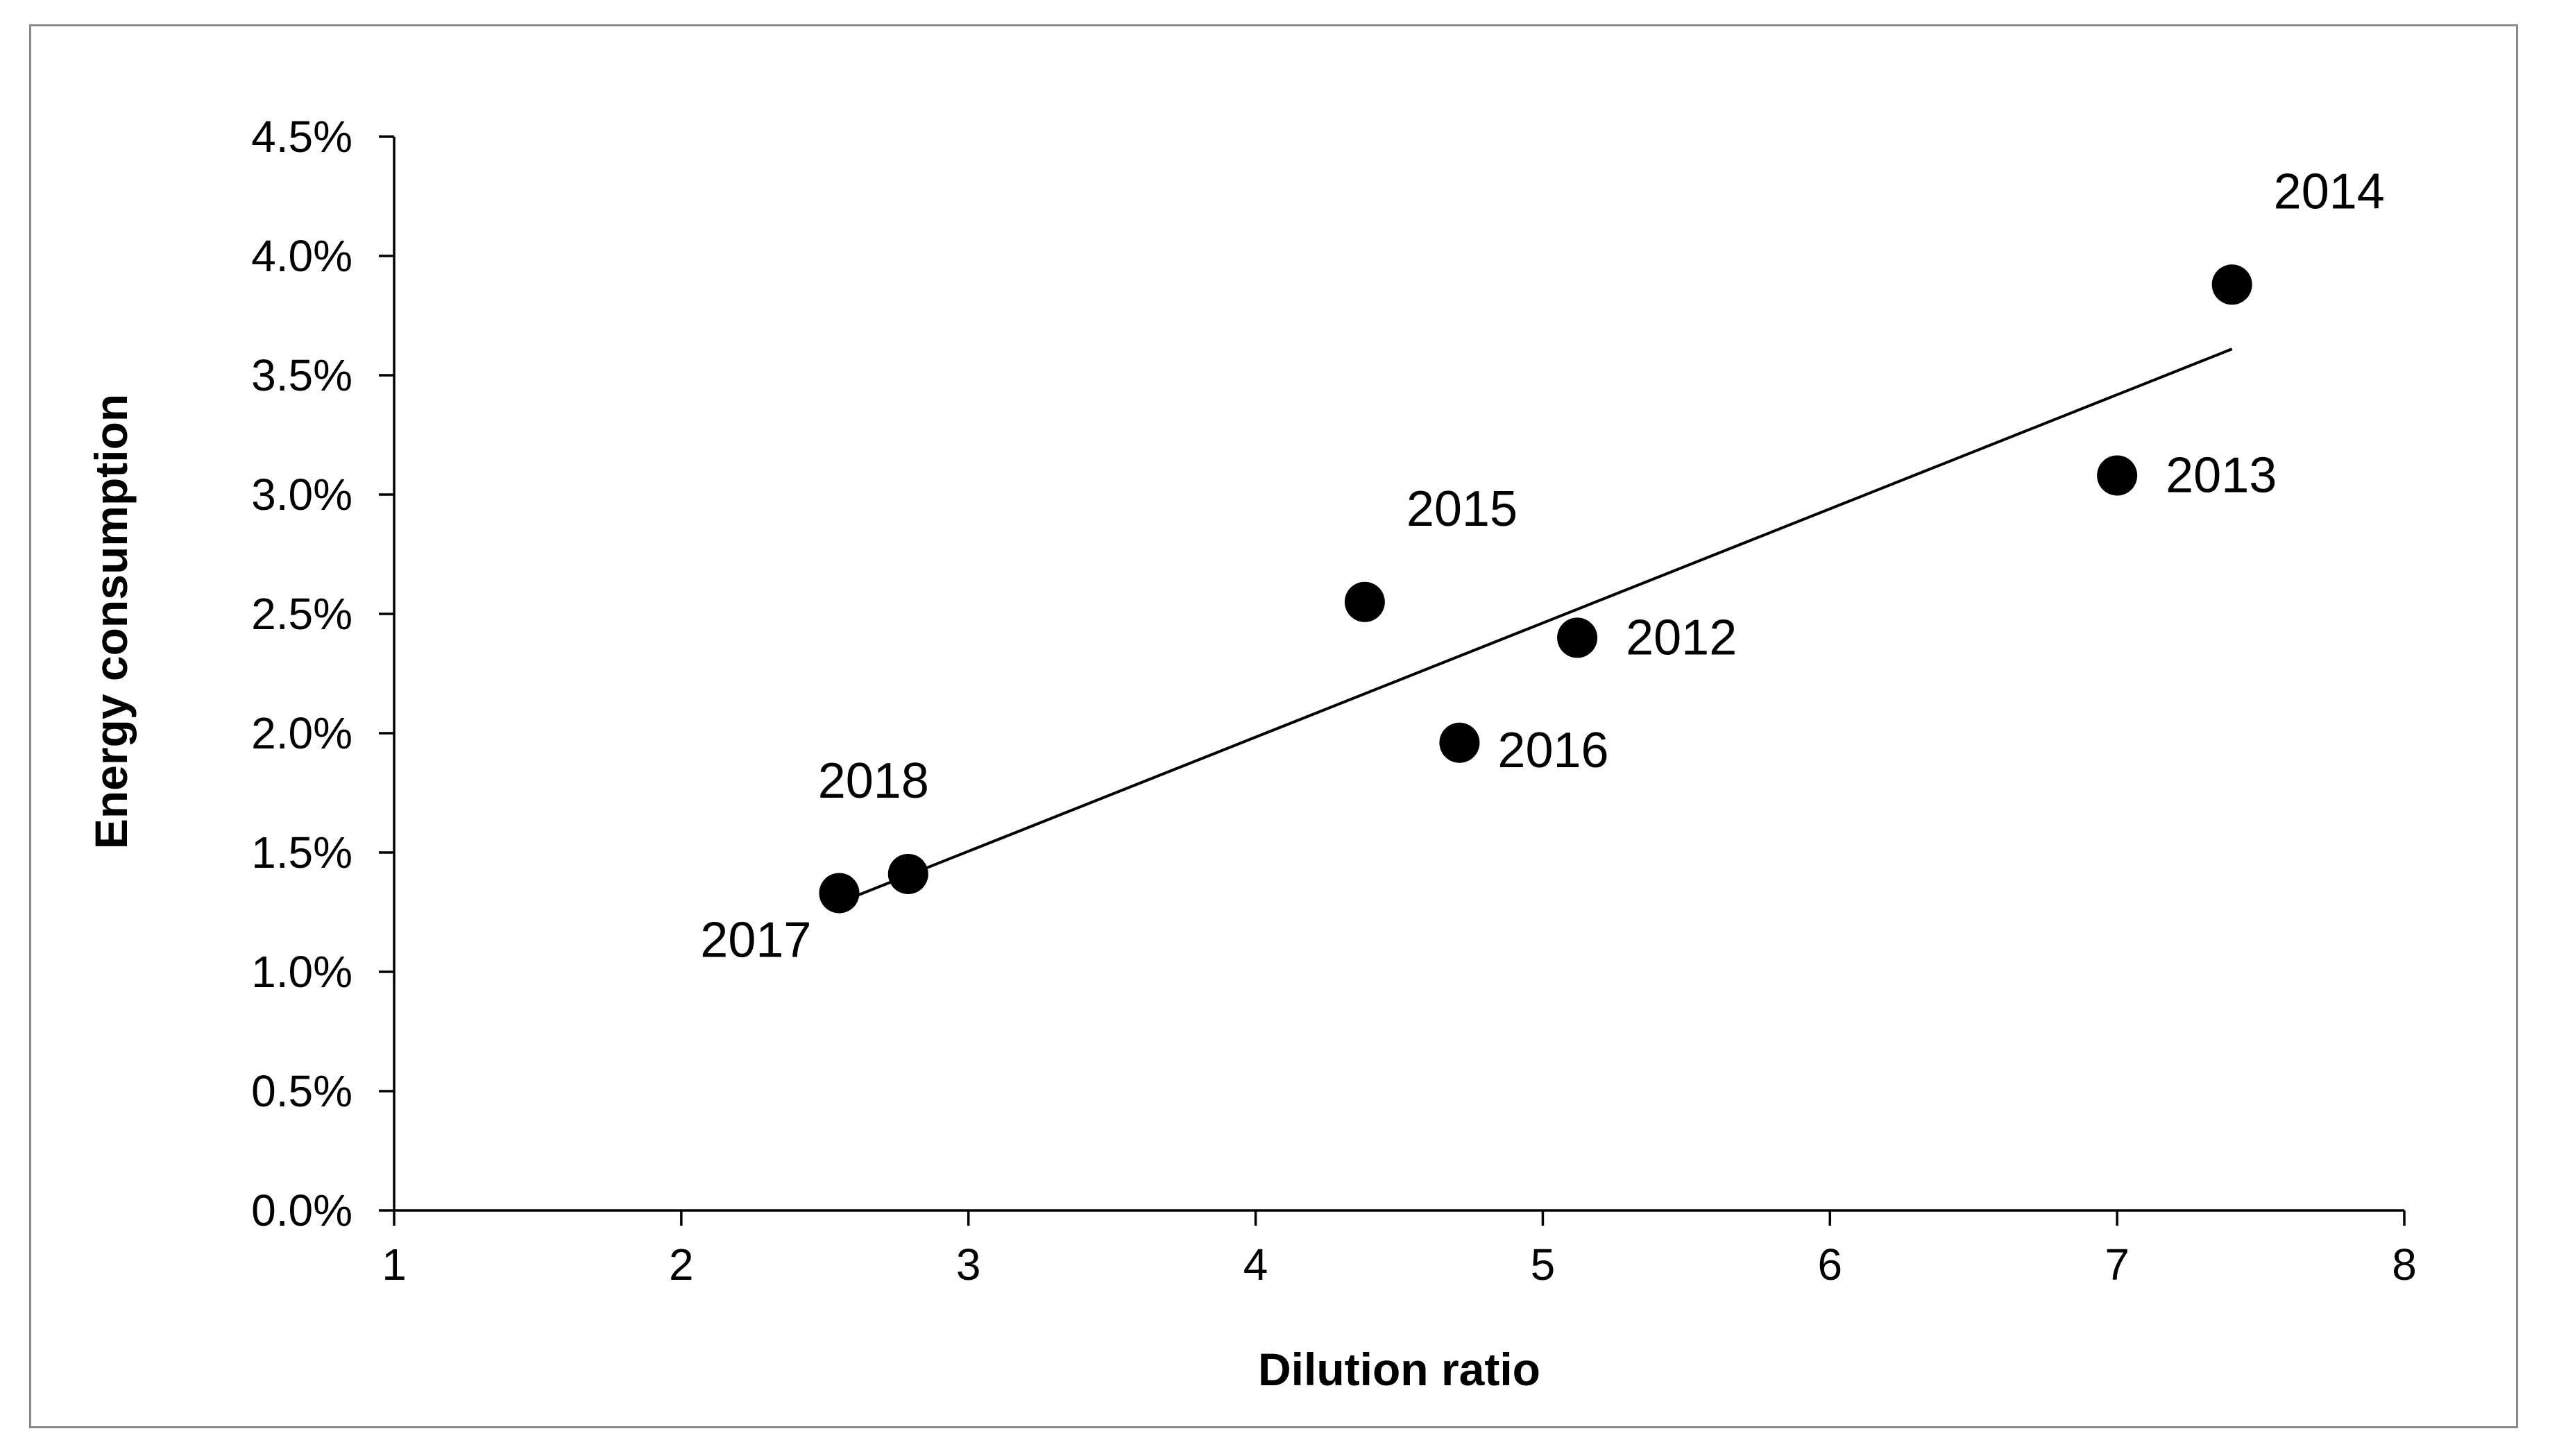  I want to click on point-label-2012: 2012, so click(1681, 637).